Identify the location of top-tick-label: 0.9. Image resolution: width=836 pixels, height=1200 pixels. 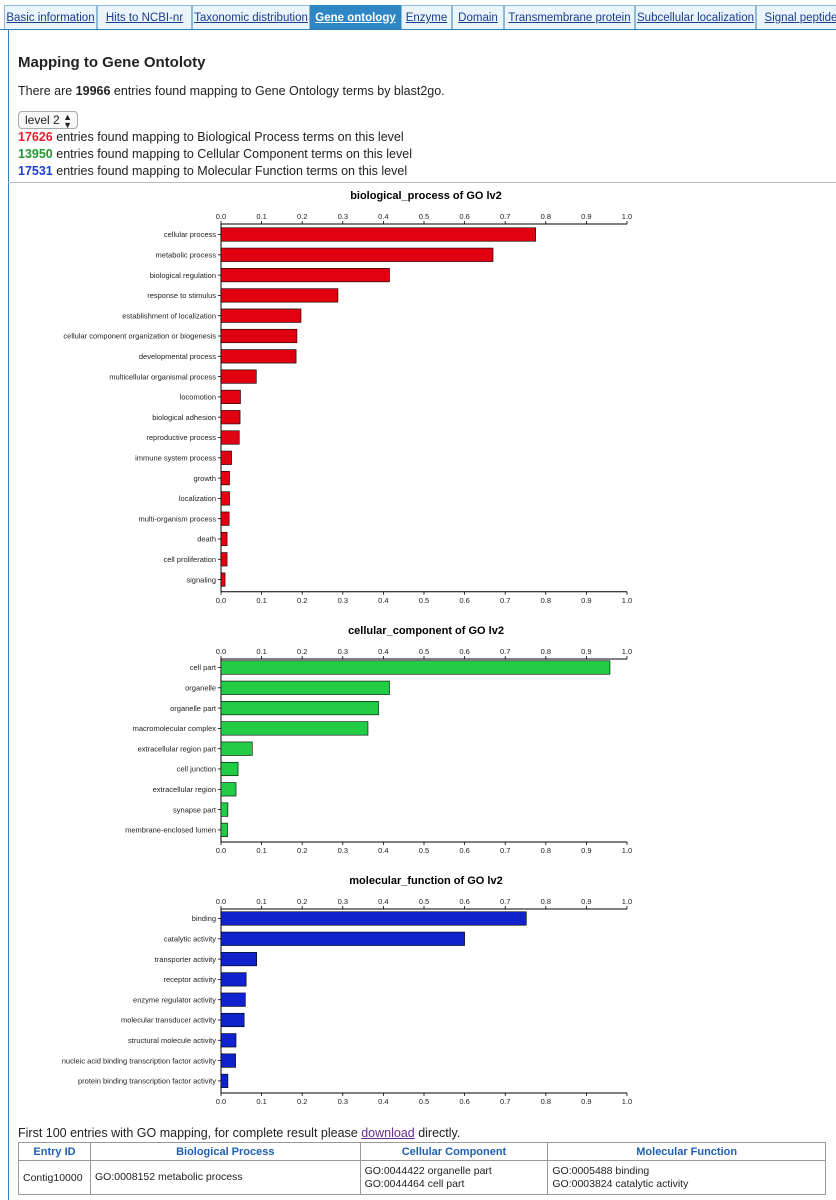
(586, 651).